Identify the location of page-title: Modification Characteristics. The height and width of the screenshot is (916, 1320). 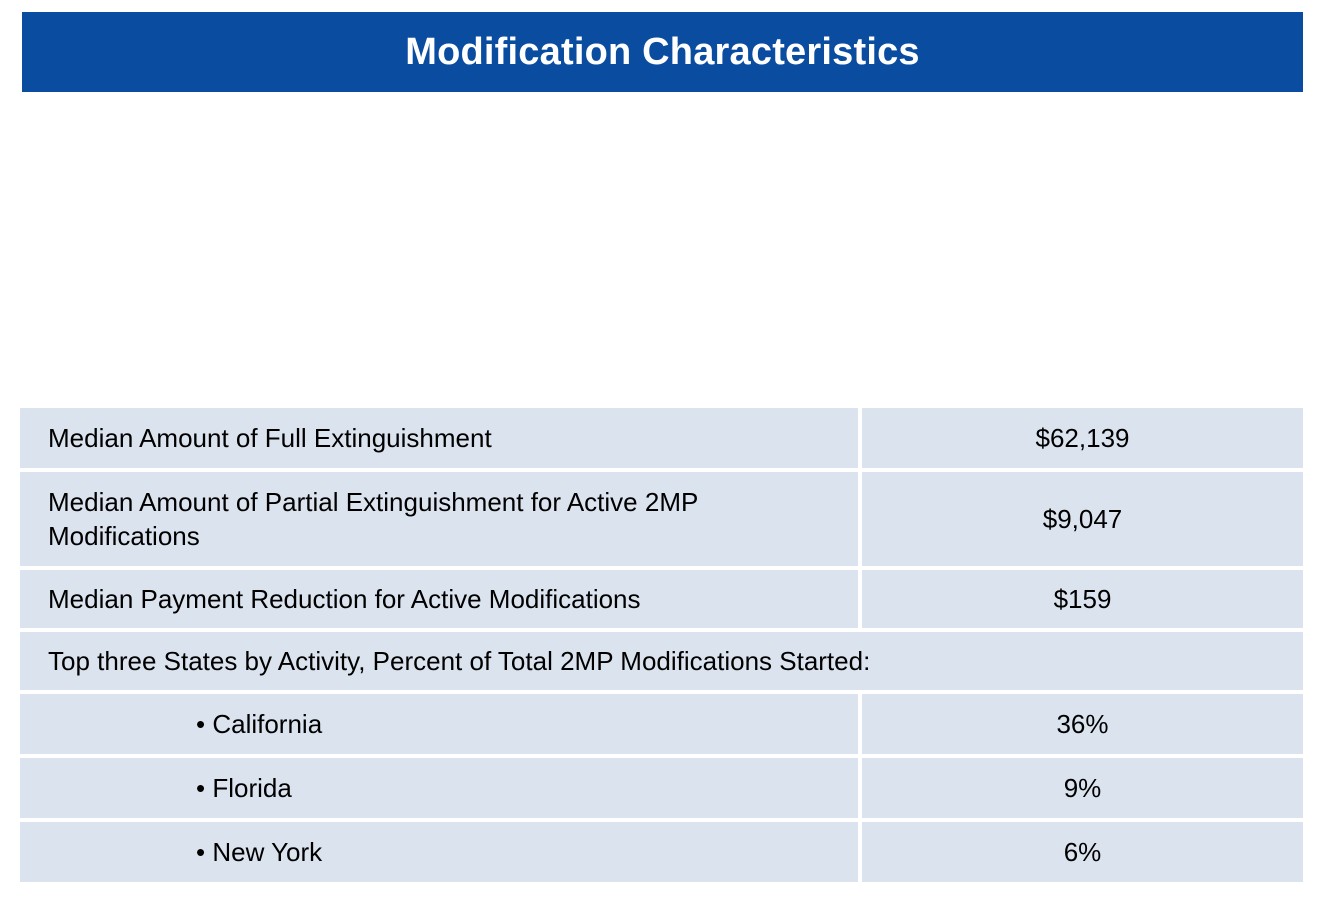
(662, 51).